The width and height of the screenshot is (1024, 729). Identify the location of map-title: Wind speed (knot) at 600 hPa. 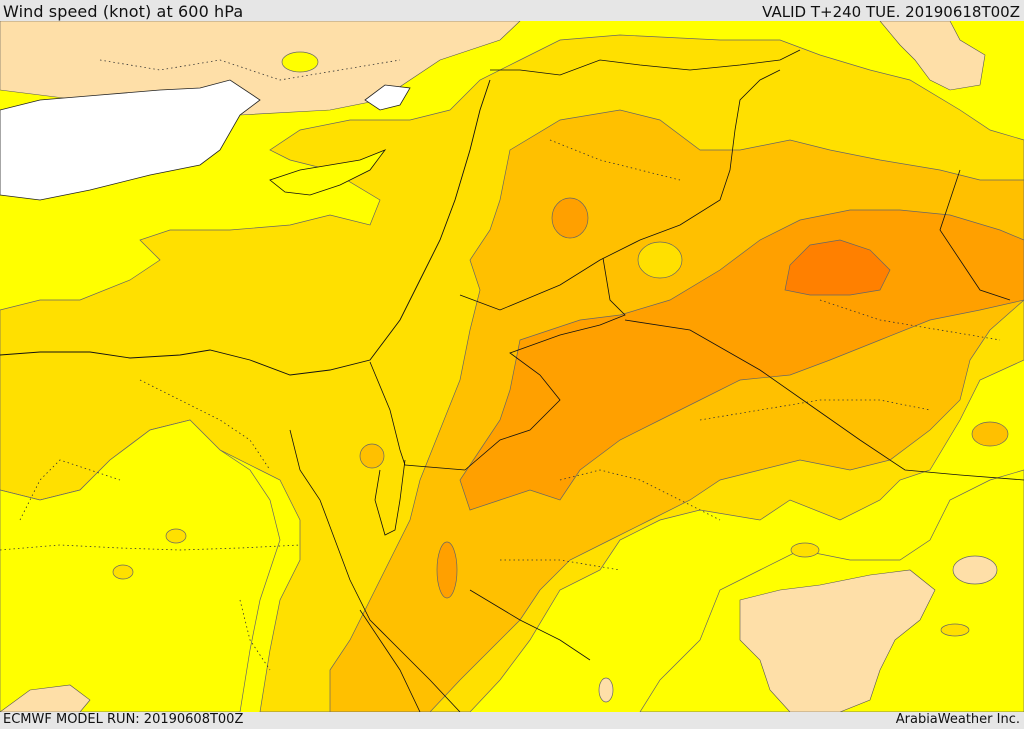
(123, 11).